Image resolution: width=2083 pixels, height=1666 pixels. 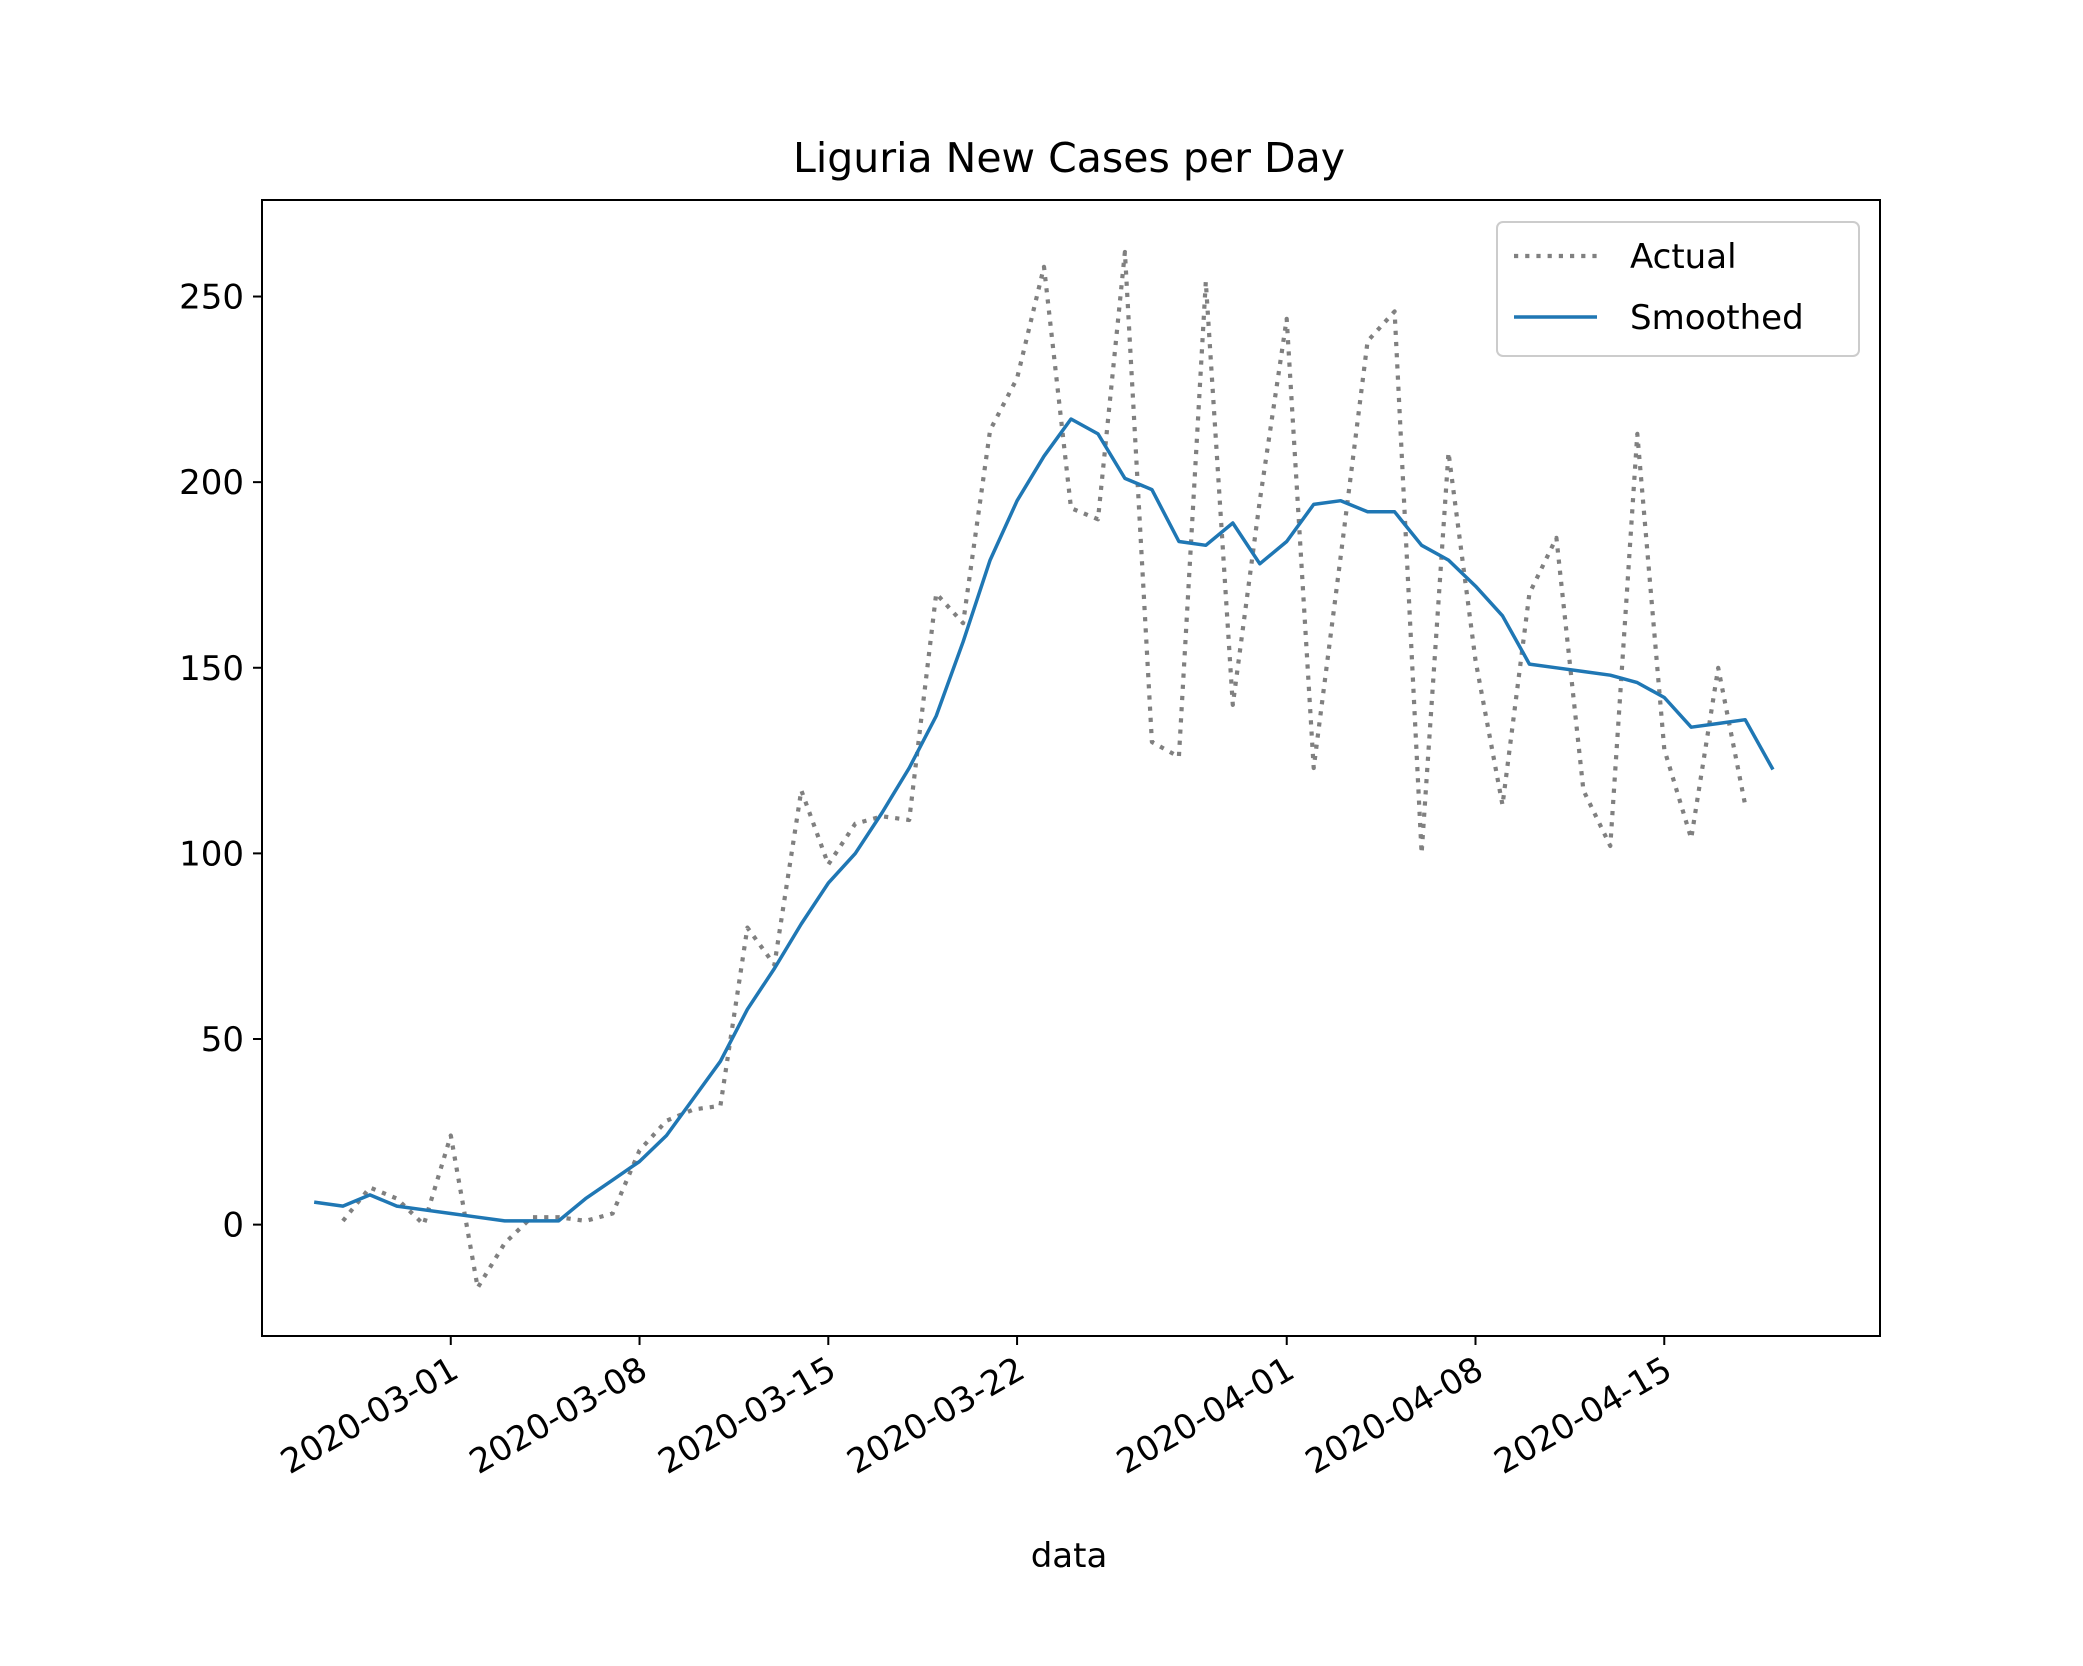 What do you see at coordinates (211, 669) in the screenshot?
I see `y-tick-label: 150` at bounding box center [211, 669].